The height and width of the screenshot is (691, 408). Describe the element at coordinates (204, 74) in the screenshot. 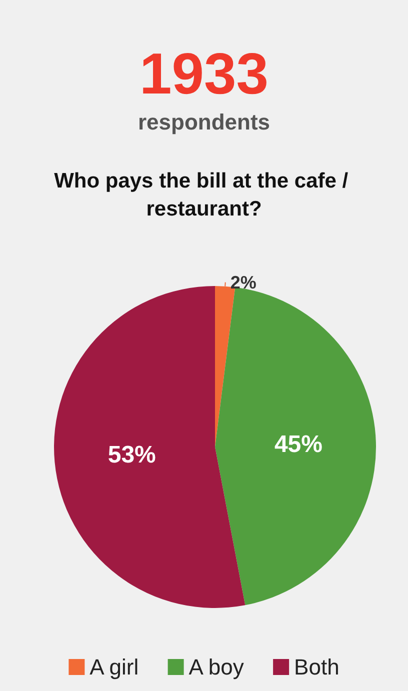

I see `text: 1933` at that location.